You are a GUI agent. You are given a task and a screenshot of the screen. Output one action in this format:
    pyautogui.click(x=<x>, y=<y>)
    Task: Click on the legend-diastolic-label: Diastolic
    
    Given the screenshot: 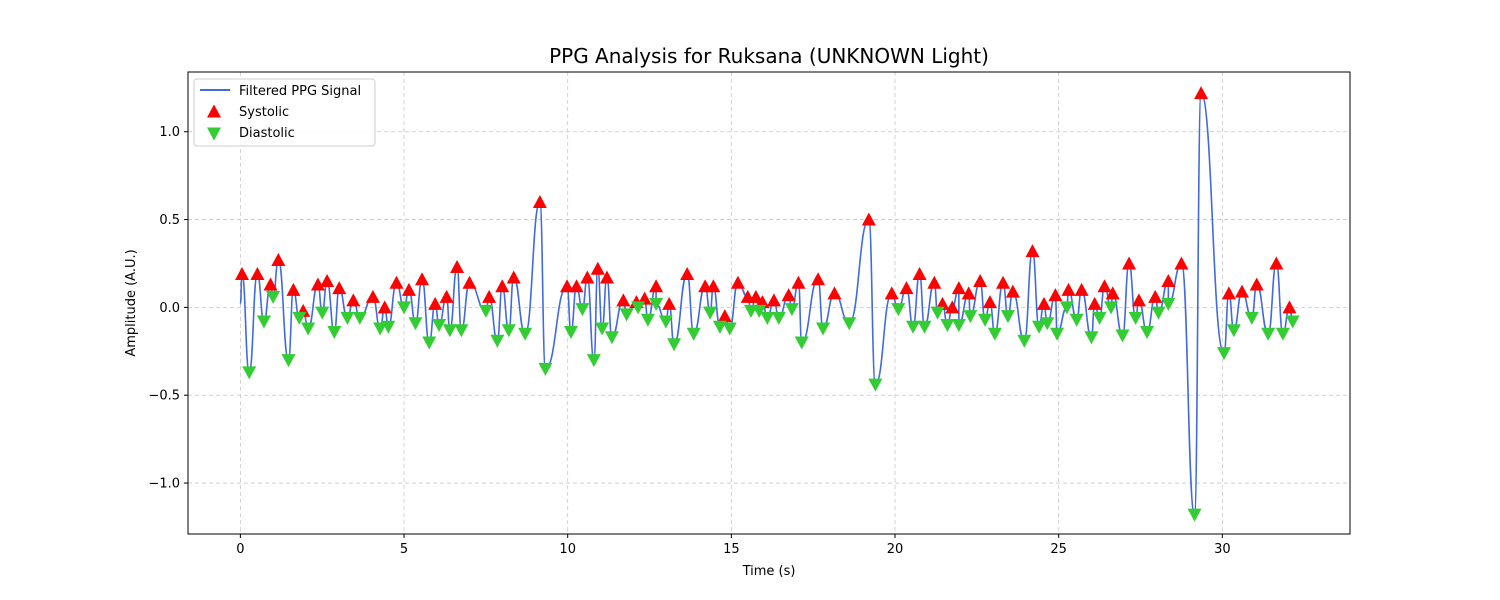 What is the action you would take?
    pyautogui.click(x=267, y=133)
    